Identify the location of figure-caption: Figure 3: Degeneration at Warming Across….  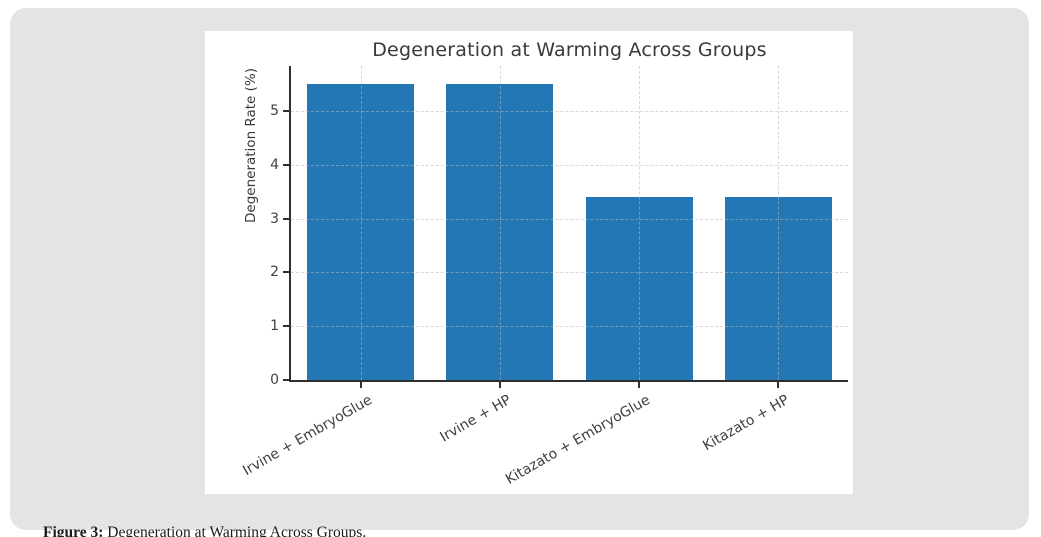
(204, 530).